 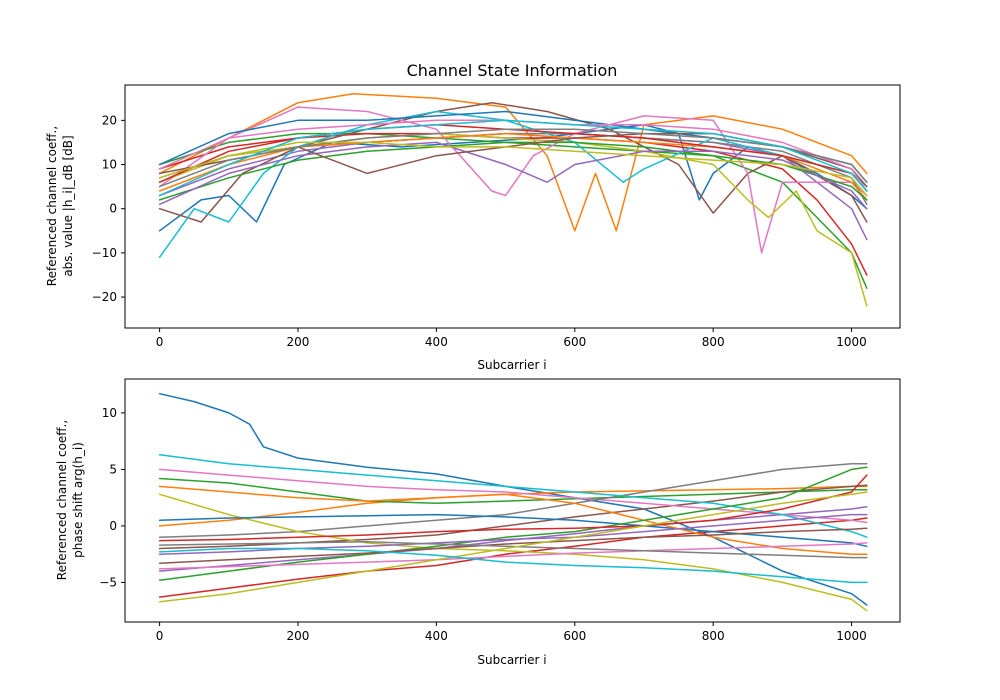 I want to click on magnitude-x-tick-label: 800, so click(x=713, y=342).